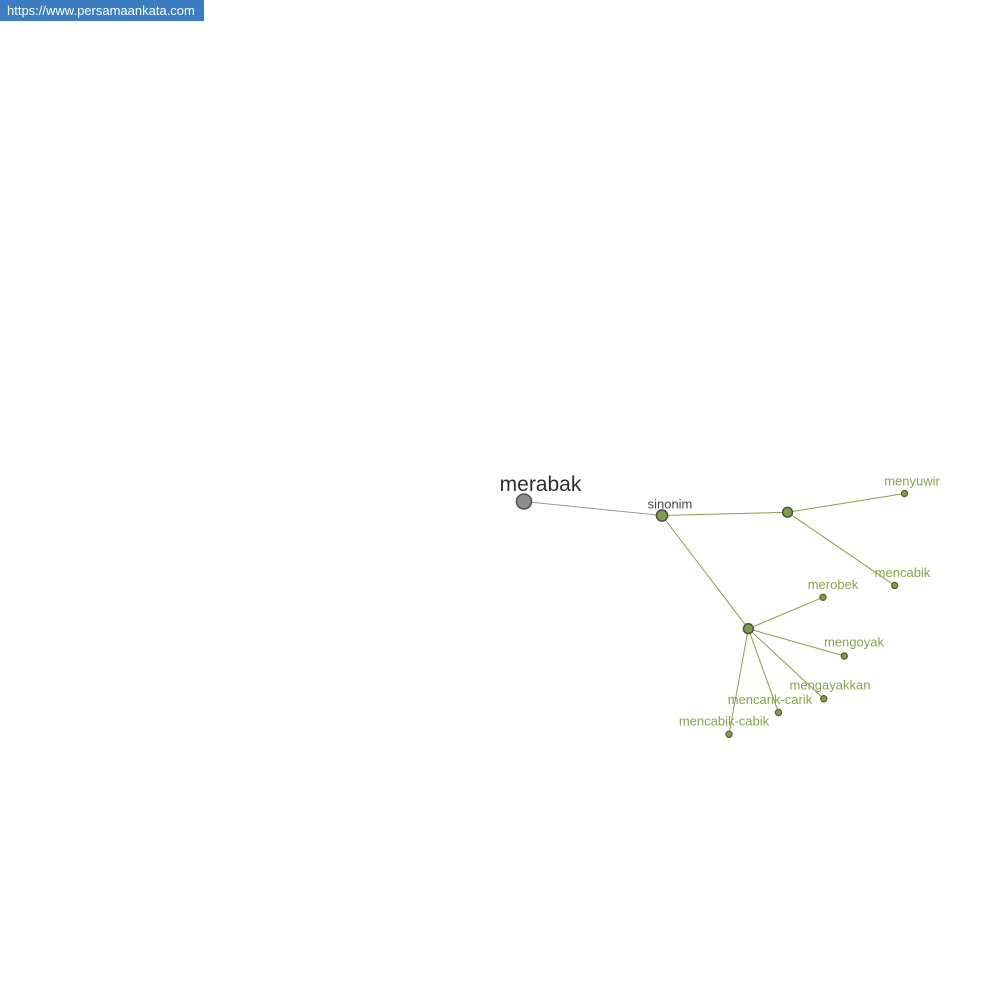 The height and width of the screenshot is (1000, 1000). I want to click on node-mencabik-cabik, so click(729, 734).